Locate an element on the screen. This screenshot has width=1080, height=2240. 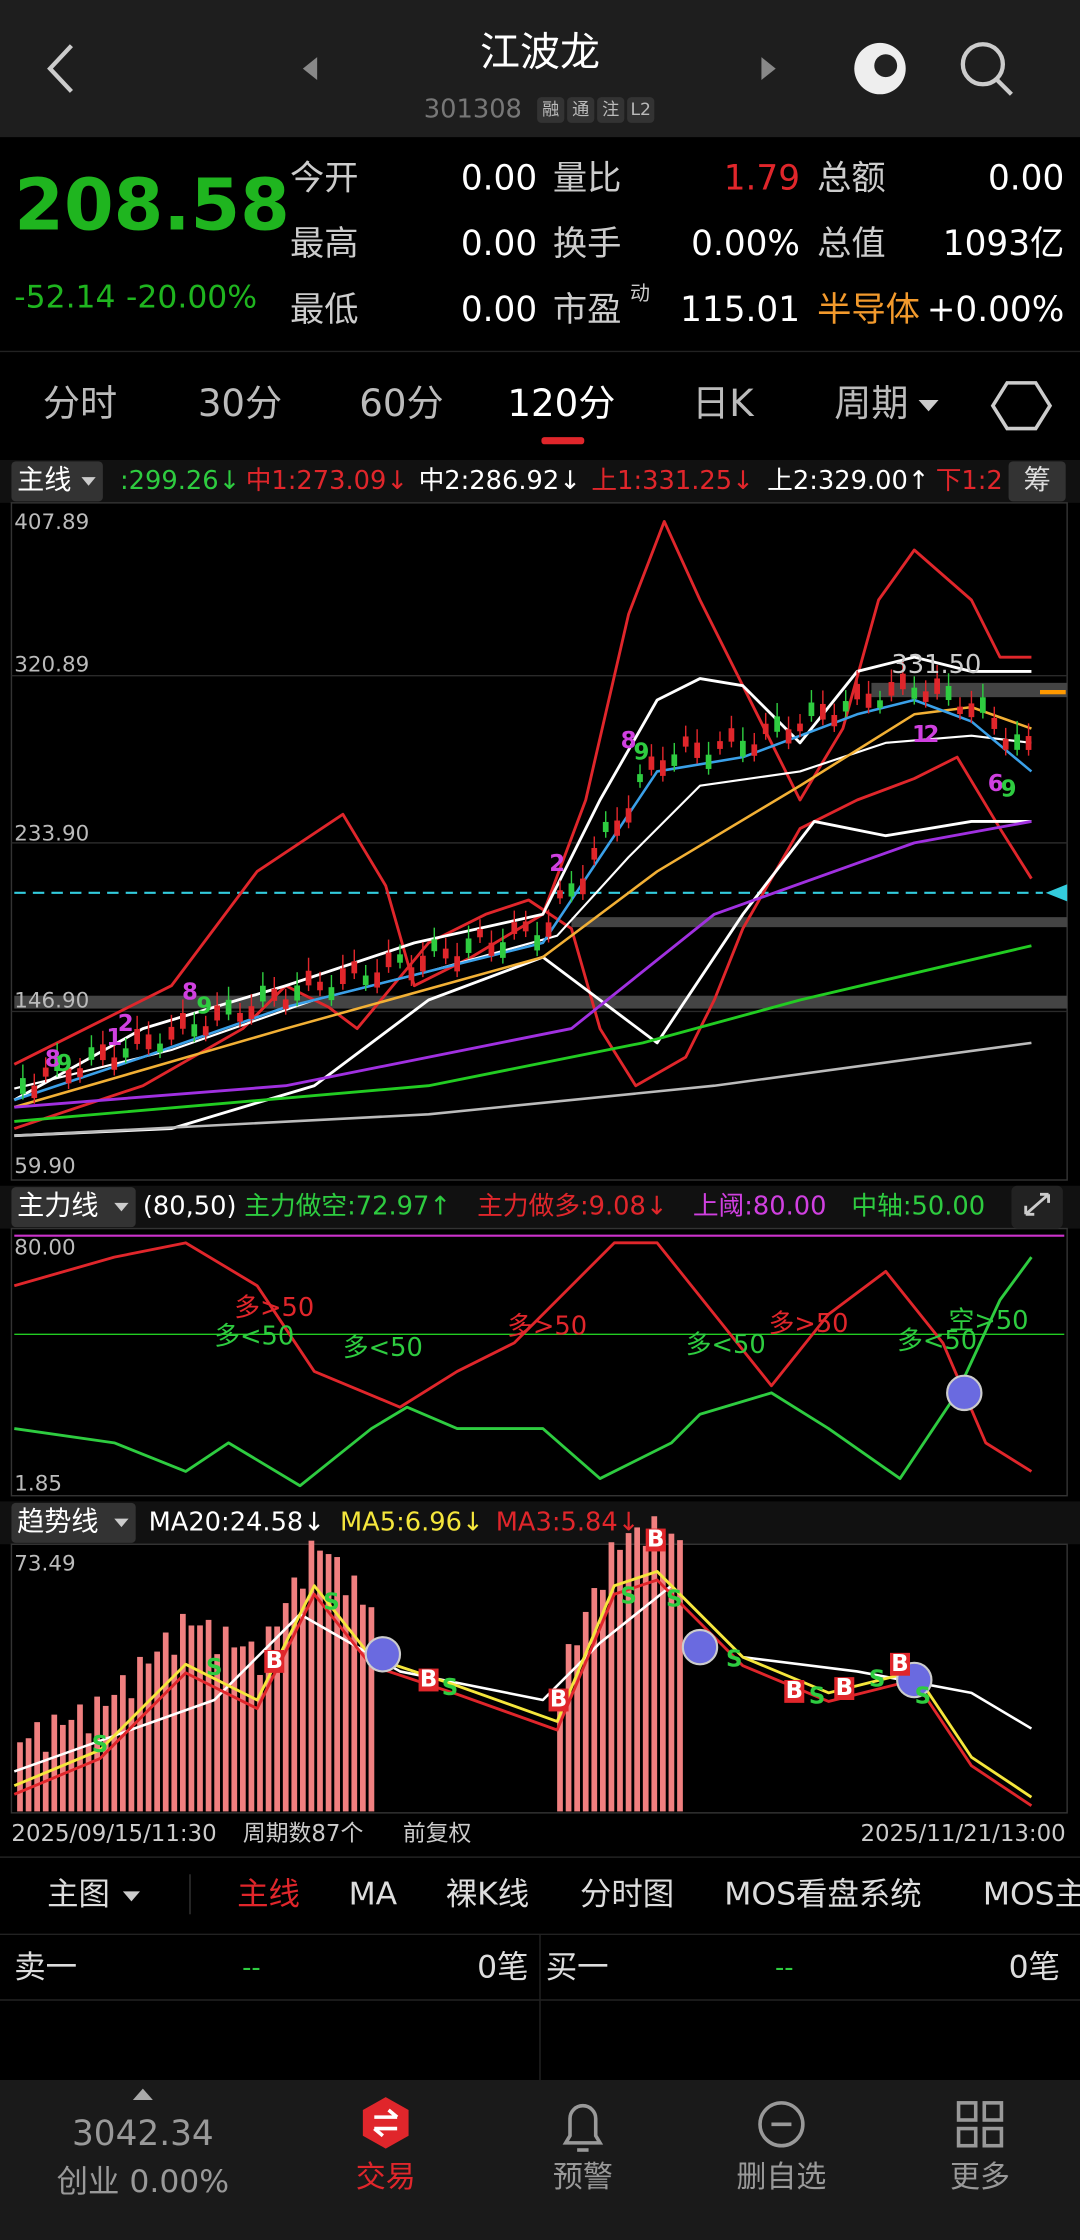
expand-icon is located at coordinates (1037, 1207).